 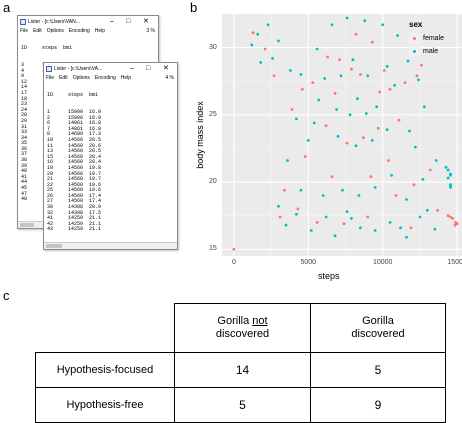 What do you see at coordinates (24, 92) in the screenshot?
I see `listing-row: 17` at bounding box center [24, 92].